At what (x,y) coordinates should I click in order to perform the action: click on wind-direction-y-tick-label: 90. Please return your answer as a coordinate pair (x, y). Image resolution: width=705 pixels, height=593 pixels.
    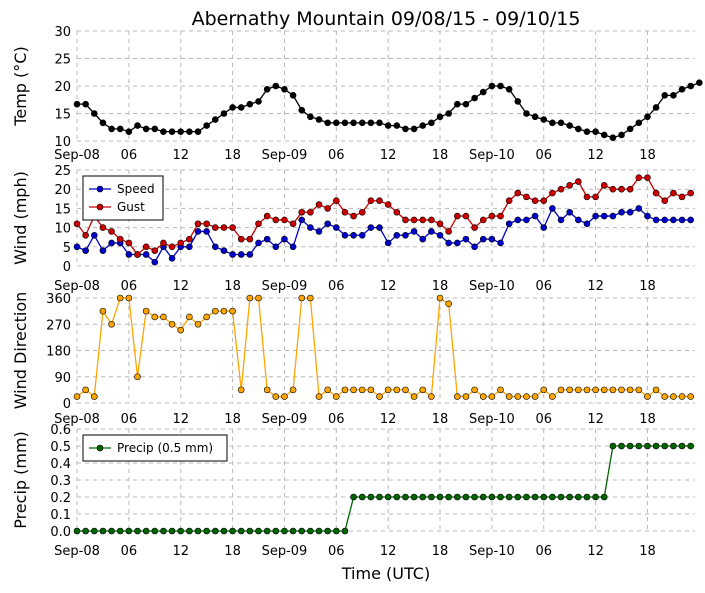
    Looking at the image, I should click on (62, 378).